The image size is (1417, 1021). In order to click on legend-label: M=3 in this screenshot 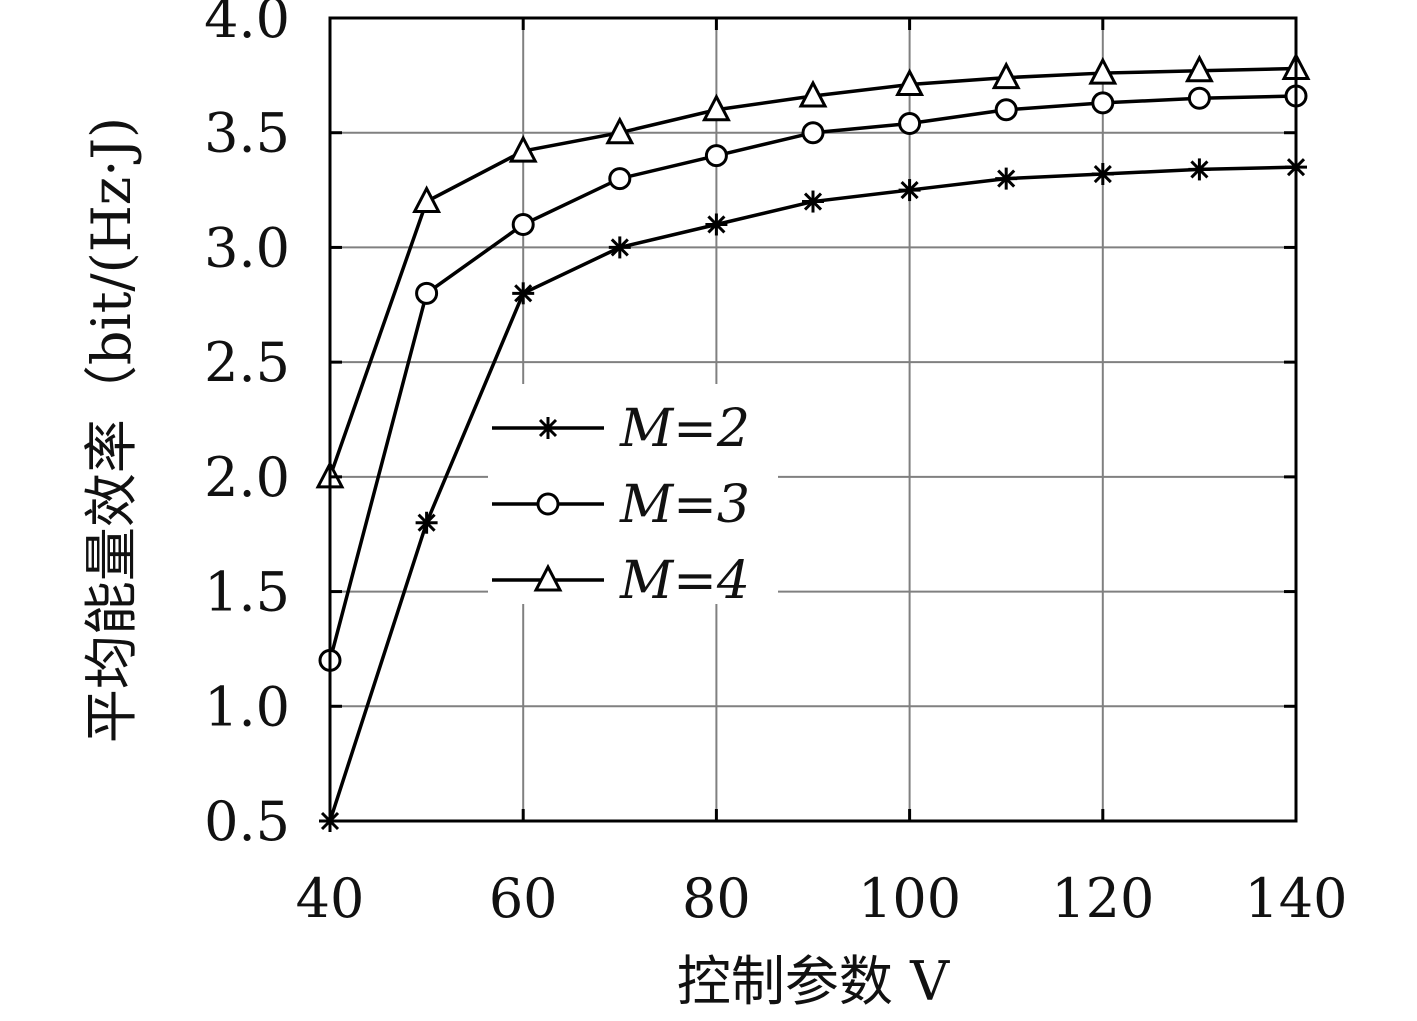, I will do `click(684, 505)`.